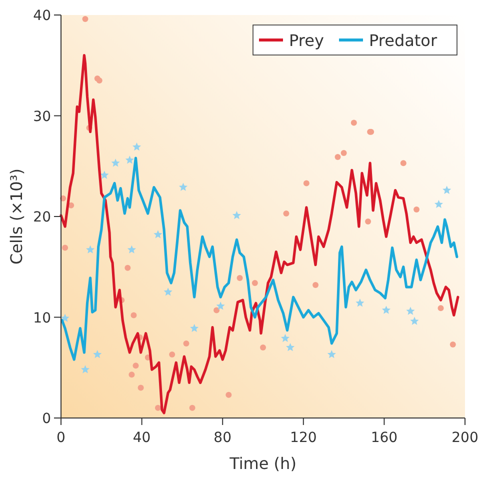 This screenshot has height=483, width=483. I want to click on y-tick-label: 40, so click(42, 16).